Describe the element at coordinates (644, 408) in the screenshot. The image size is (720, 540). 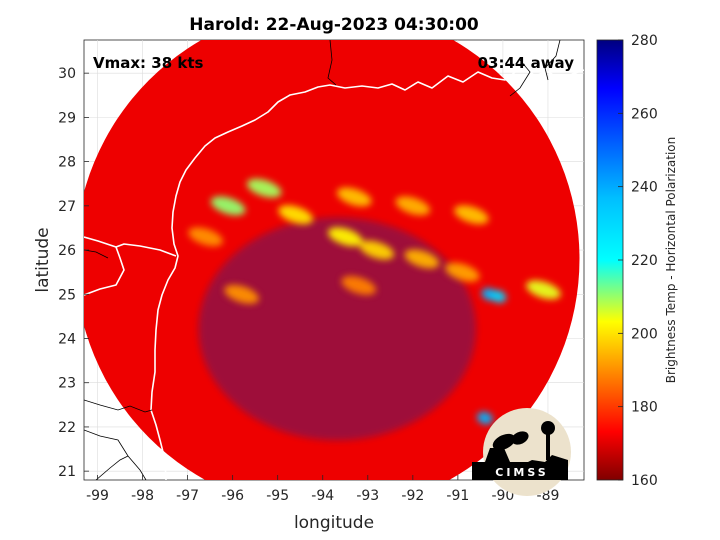
I see `colorbar-tick-label: 180` at that location.